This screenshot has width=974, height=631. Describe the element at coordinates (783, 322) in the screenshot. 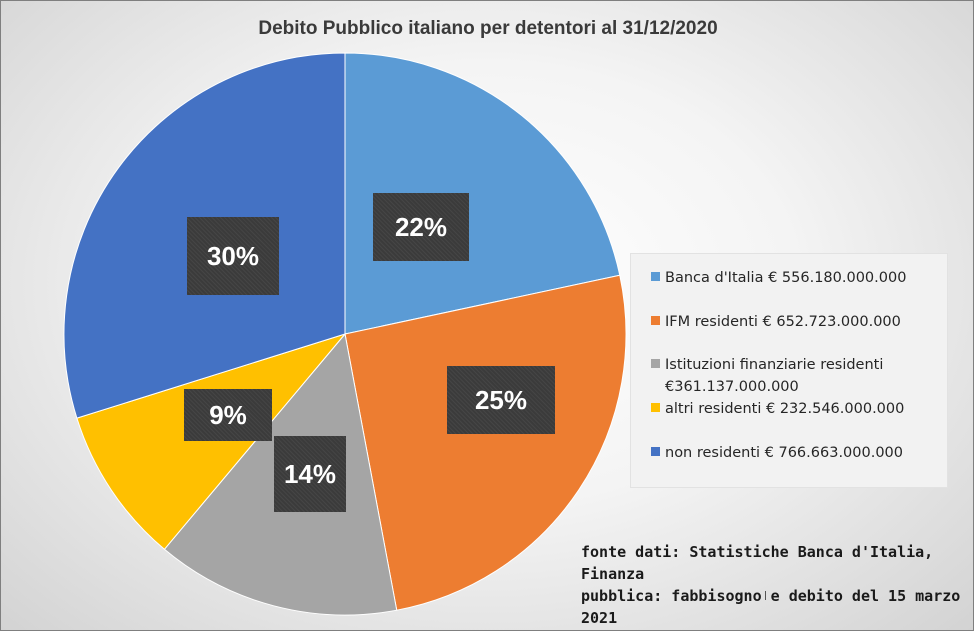

I see `legend-label: IFM residenti € 652.723.000.000` at that location.